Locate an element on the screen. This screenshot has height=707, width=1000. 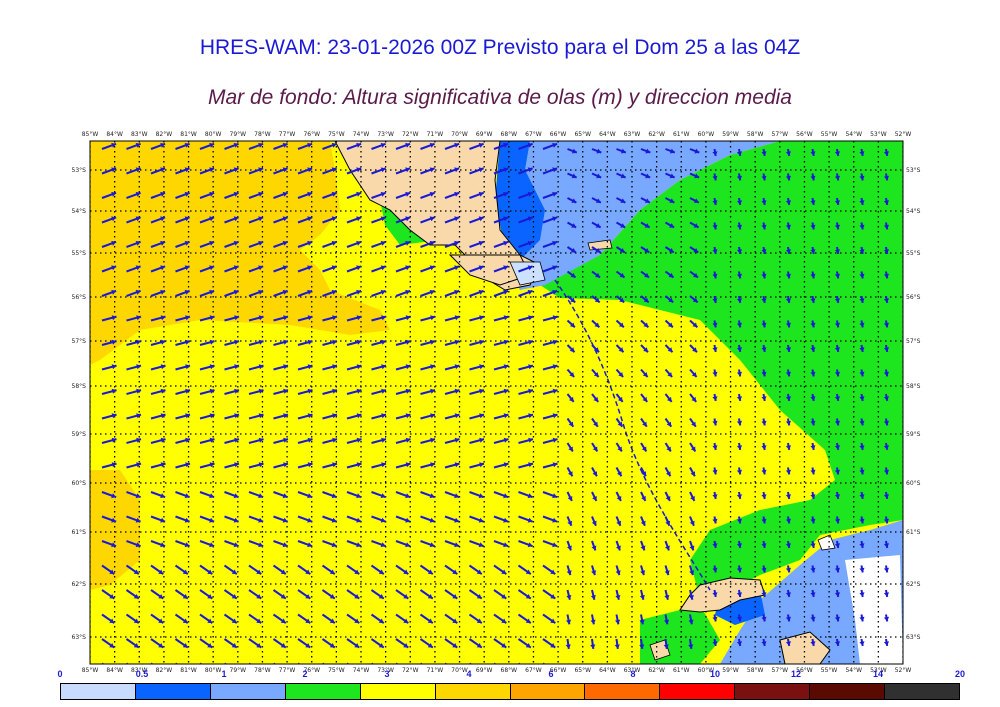
blue-area-strait is located at coordinates (520, 200).